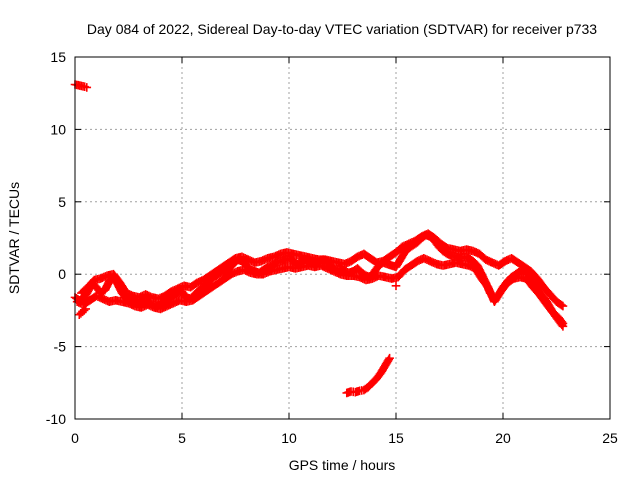  What do you see at coordinates (320, 290) in the screenshot?
I see `series-lower-track` at bounding box center [320, 290].